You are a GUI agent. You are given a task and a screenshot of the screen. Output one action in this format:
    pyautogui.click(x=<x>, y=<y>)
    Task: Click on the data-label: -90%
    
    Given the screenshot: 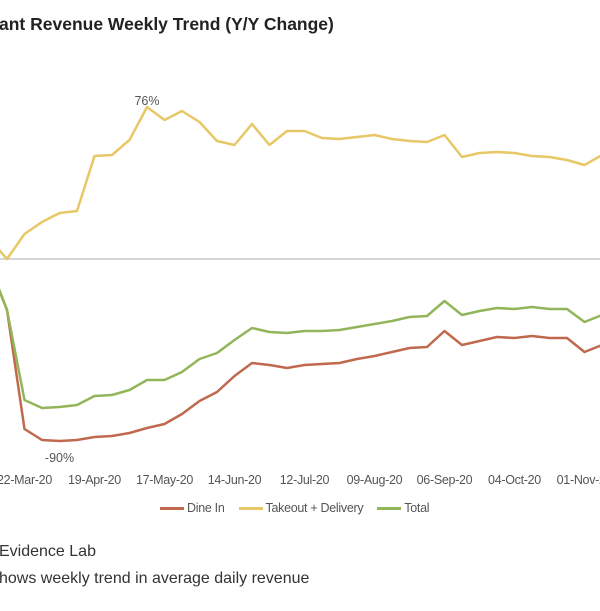 What is the action you would take?
    pyautogui.click(x=59, y=458)
    